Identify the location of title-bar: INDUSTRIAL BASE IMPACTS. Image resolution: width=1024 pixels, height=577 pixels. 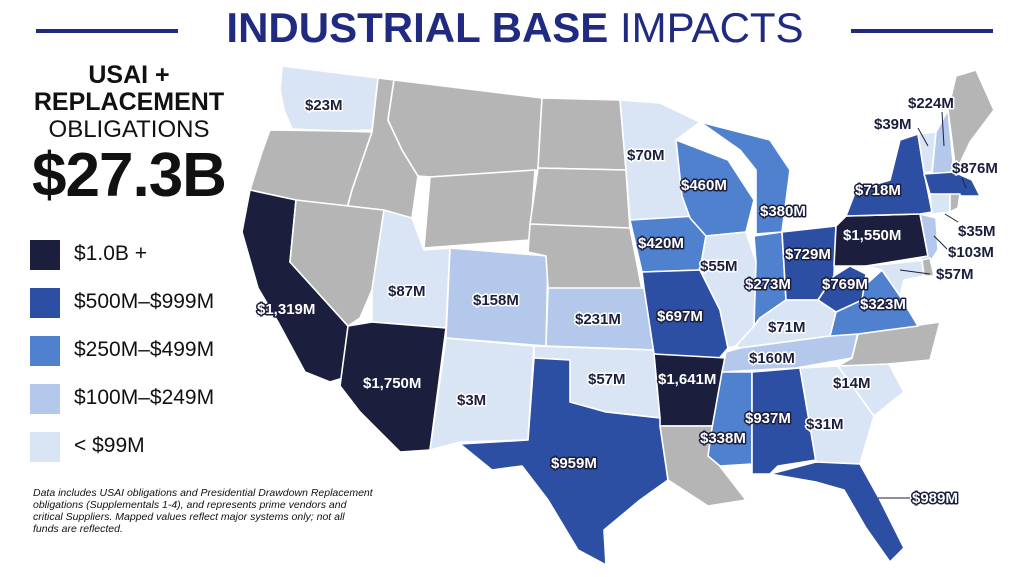
(512, 28).